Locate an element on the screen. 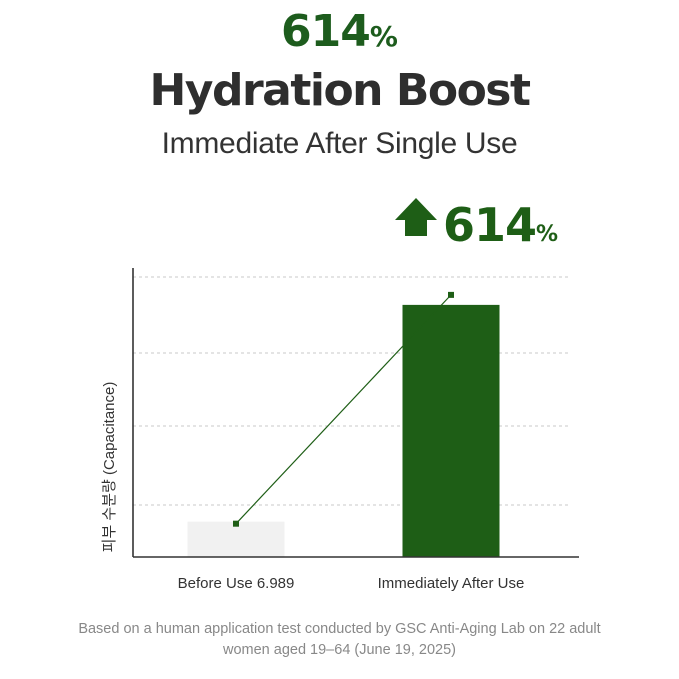 The height and width of the screenshot is (679, 679). headline-percent-sign: % is located at coordinates (383, 36).